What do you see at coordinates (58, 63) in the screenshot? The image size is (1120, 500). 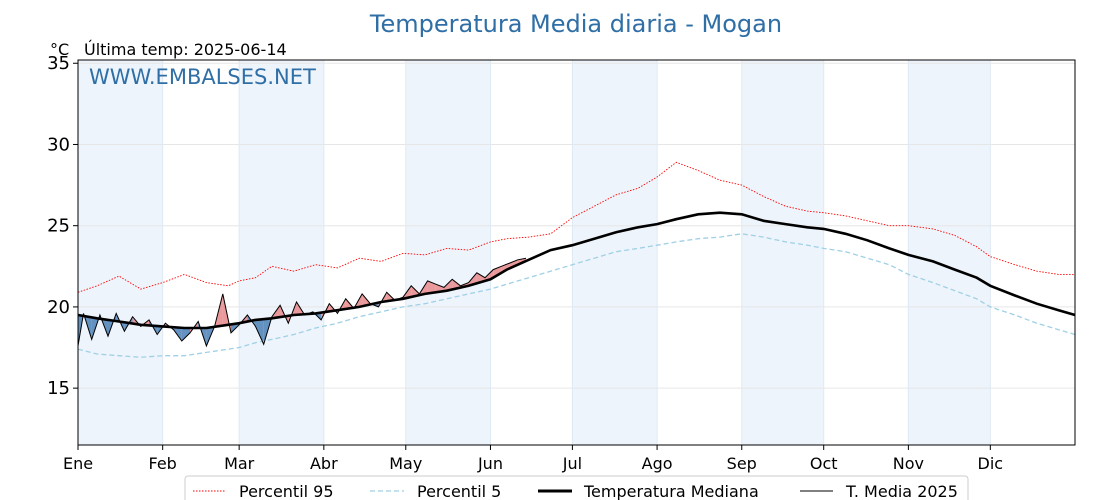 I see `y-tick-label: 35` at bounding box center [58, 63].